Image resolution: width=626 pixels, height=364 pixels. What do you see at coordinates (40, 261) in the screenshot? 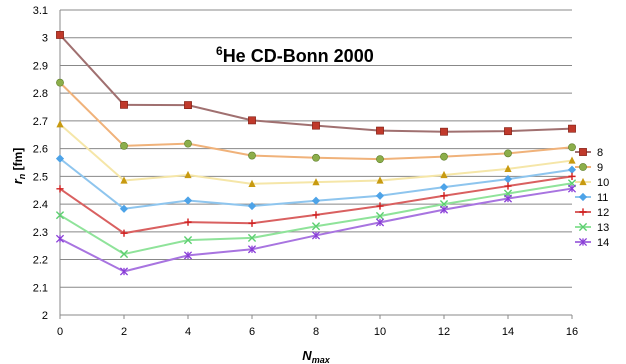
I see `y-tick-label: 2.2` at bounding box center [40, 261].